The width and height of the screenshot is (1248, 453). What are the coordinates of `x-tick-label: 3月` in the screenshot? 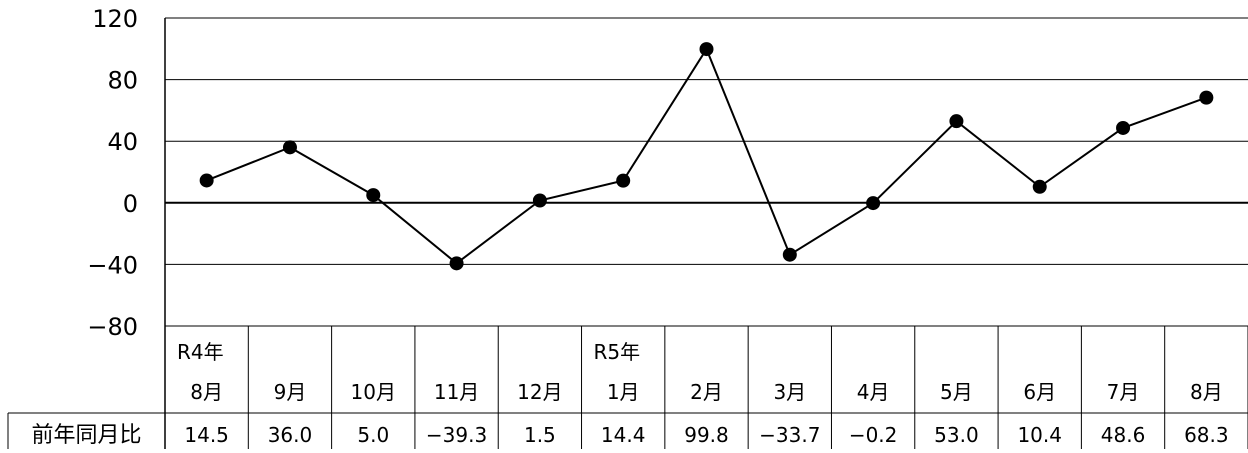 It's located at (789, 392).